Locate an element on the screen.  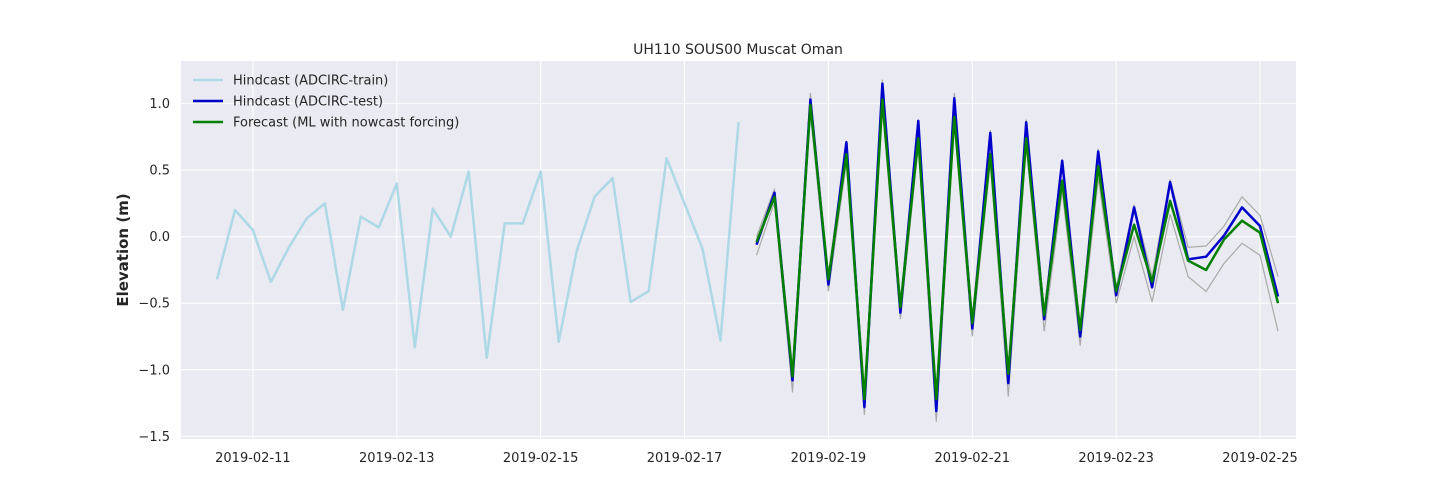
chart-title: UH110 SOUS00 Muscat Oman is located at coordinates (738, 50).